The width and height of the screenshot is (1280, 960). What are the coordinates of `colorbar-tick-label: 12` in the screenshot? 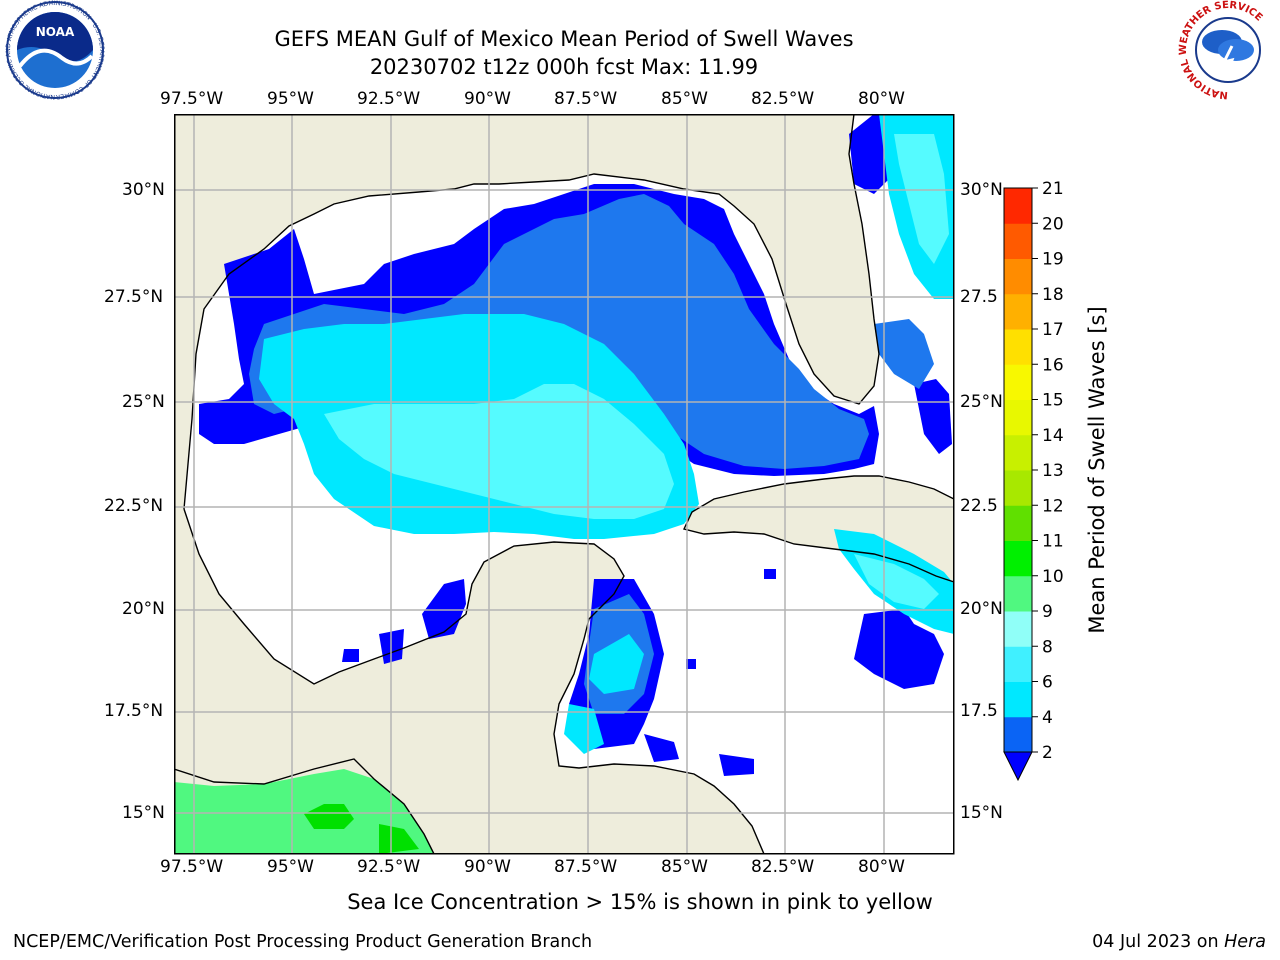 It's located at (1053, 506).